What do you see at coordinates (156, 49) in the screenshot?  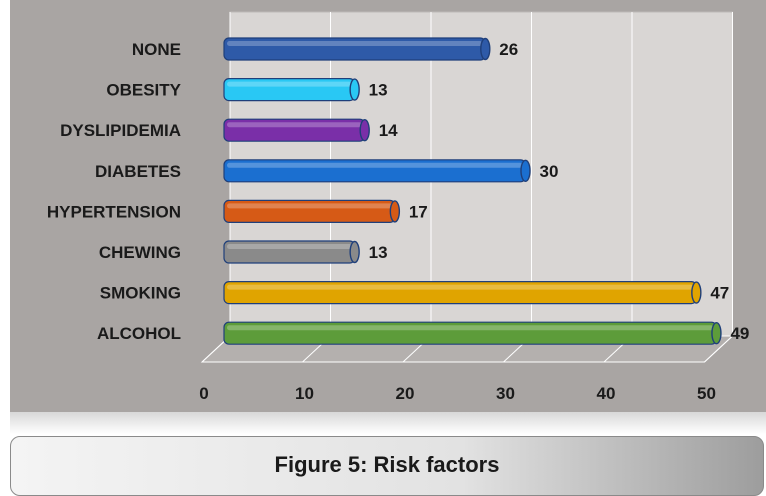 I see `category-label: NONE` at bounding box center [156, 49].